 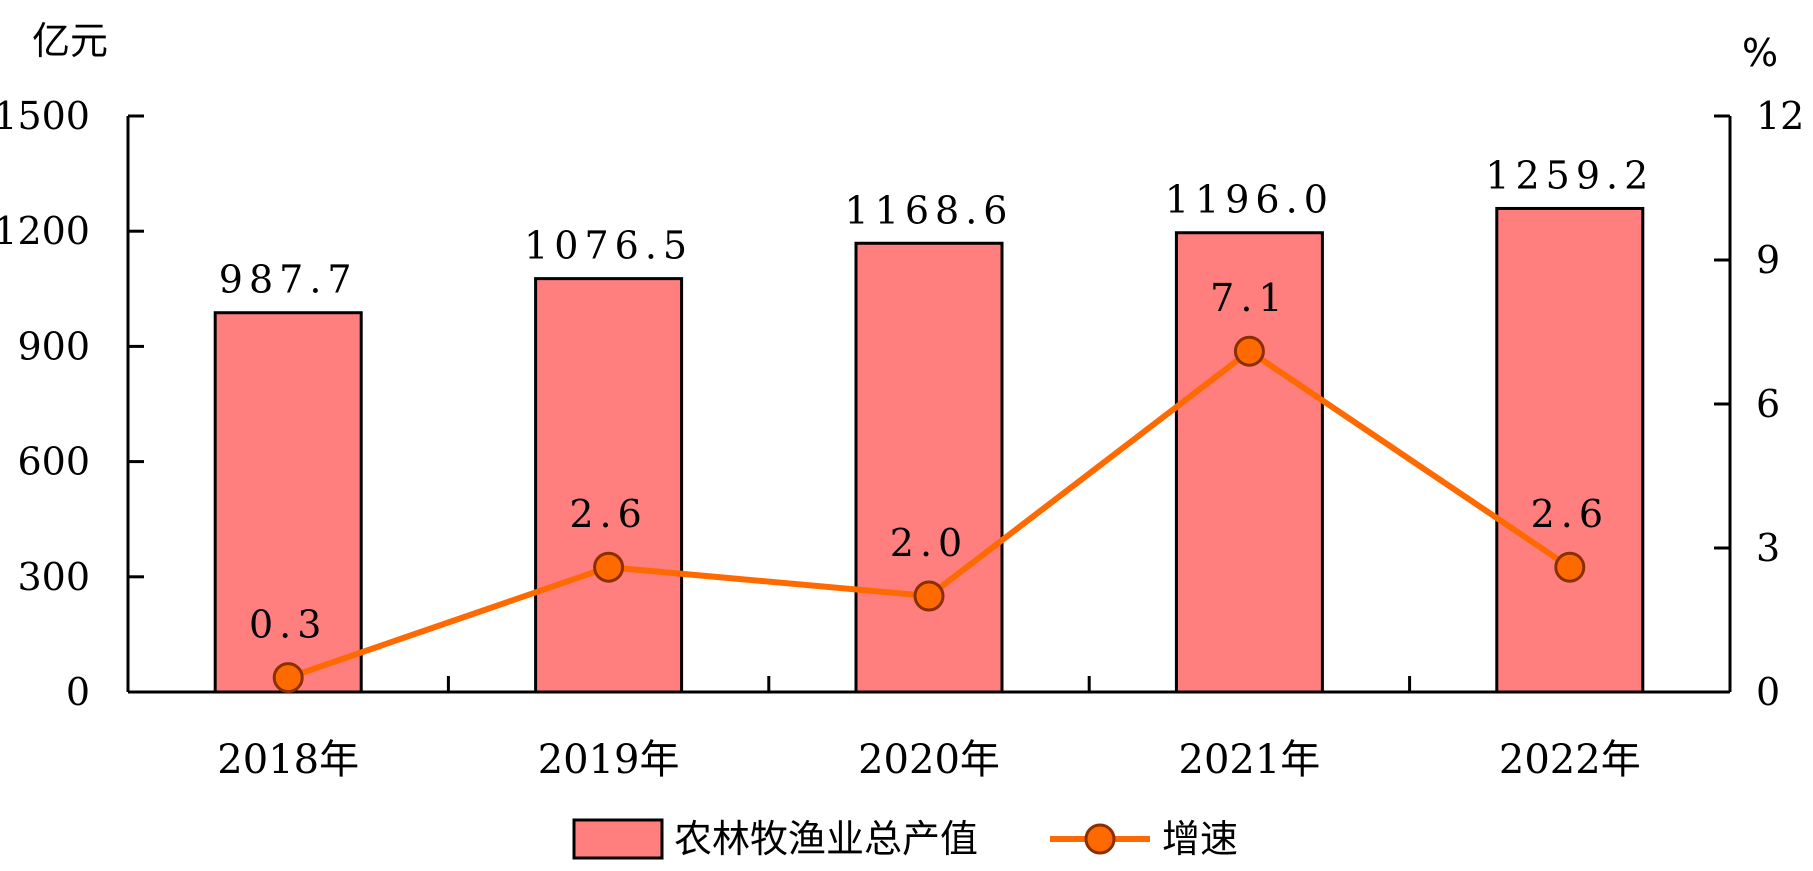 What do you see at coordinates (53, 462) in the screenshot?
I see `left-tick-label-2: 600` at bounding box center [53, 462].